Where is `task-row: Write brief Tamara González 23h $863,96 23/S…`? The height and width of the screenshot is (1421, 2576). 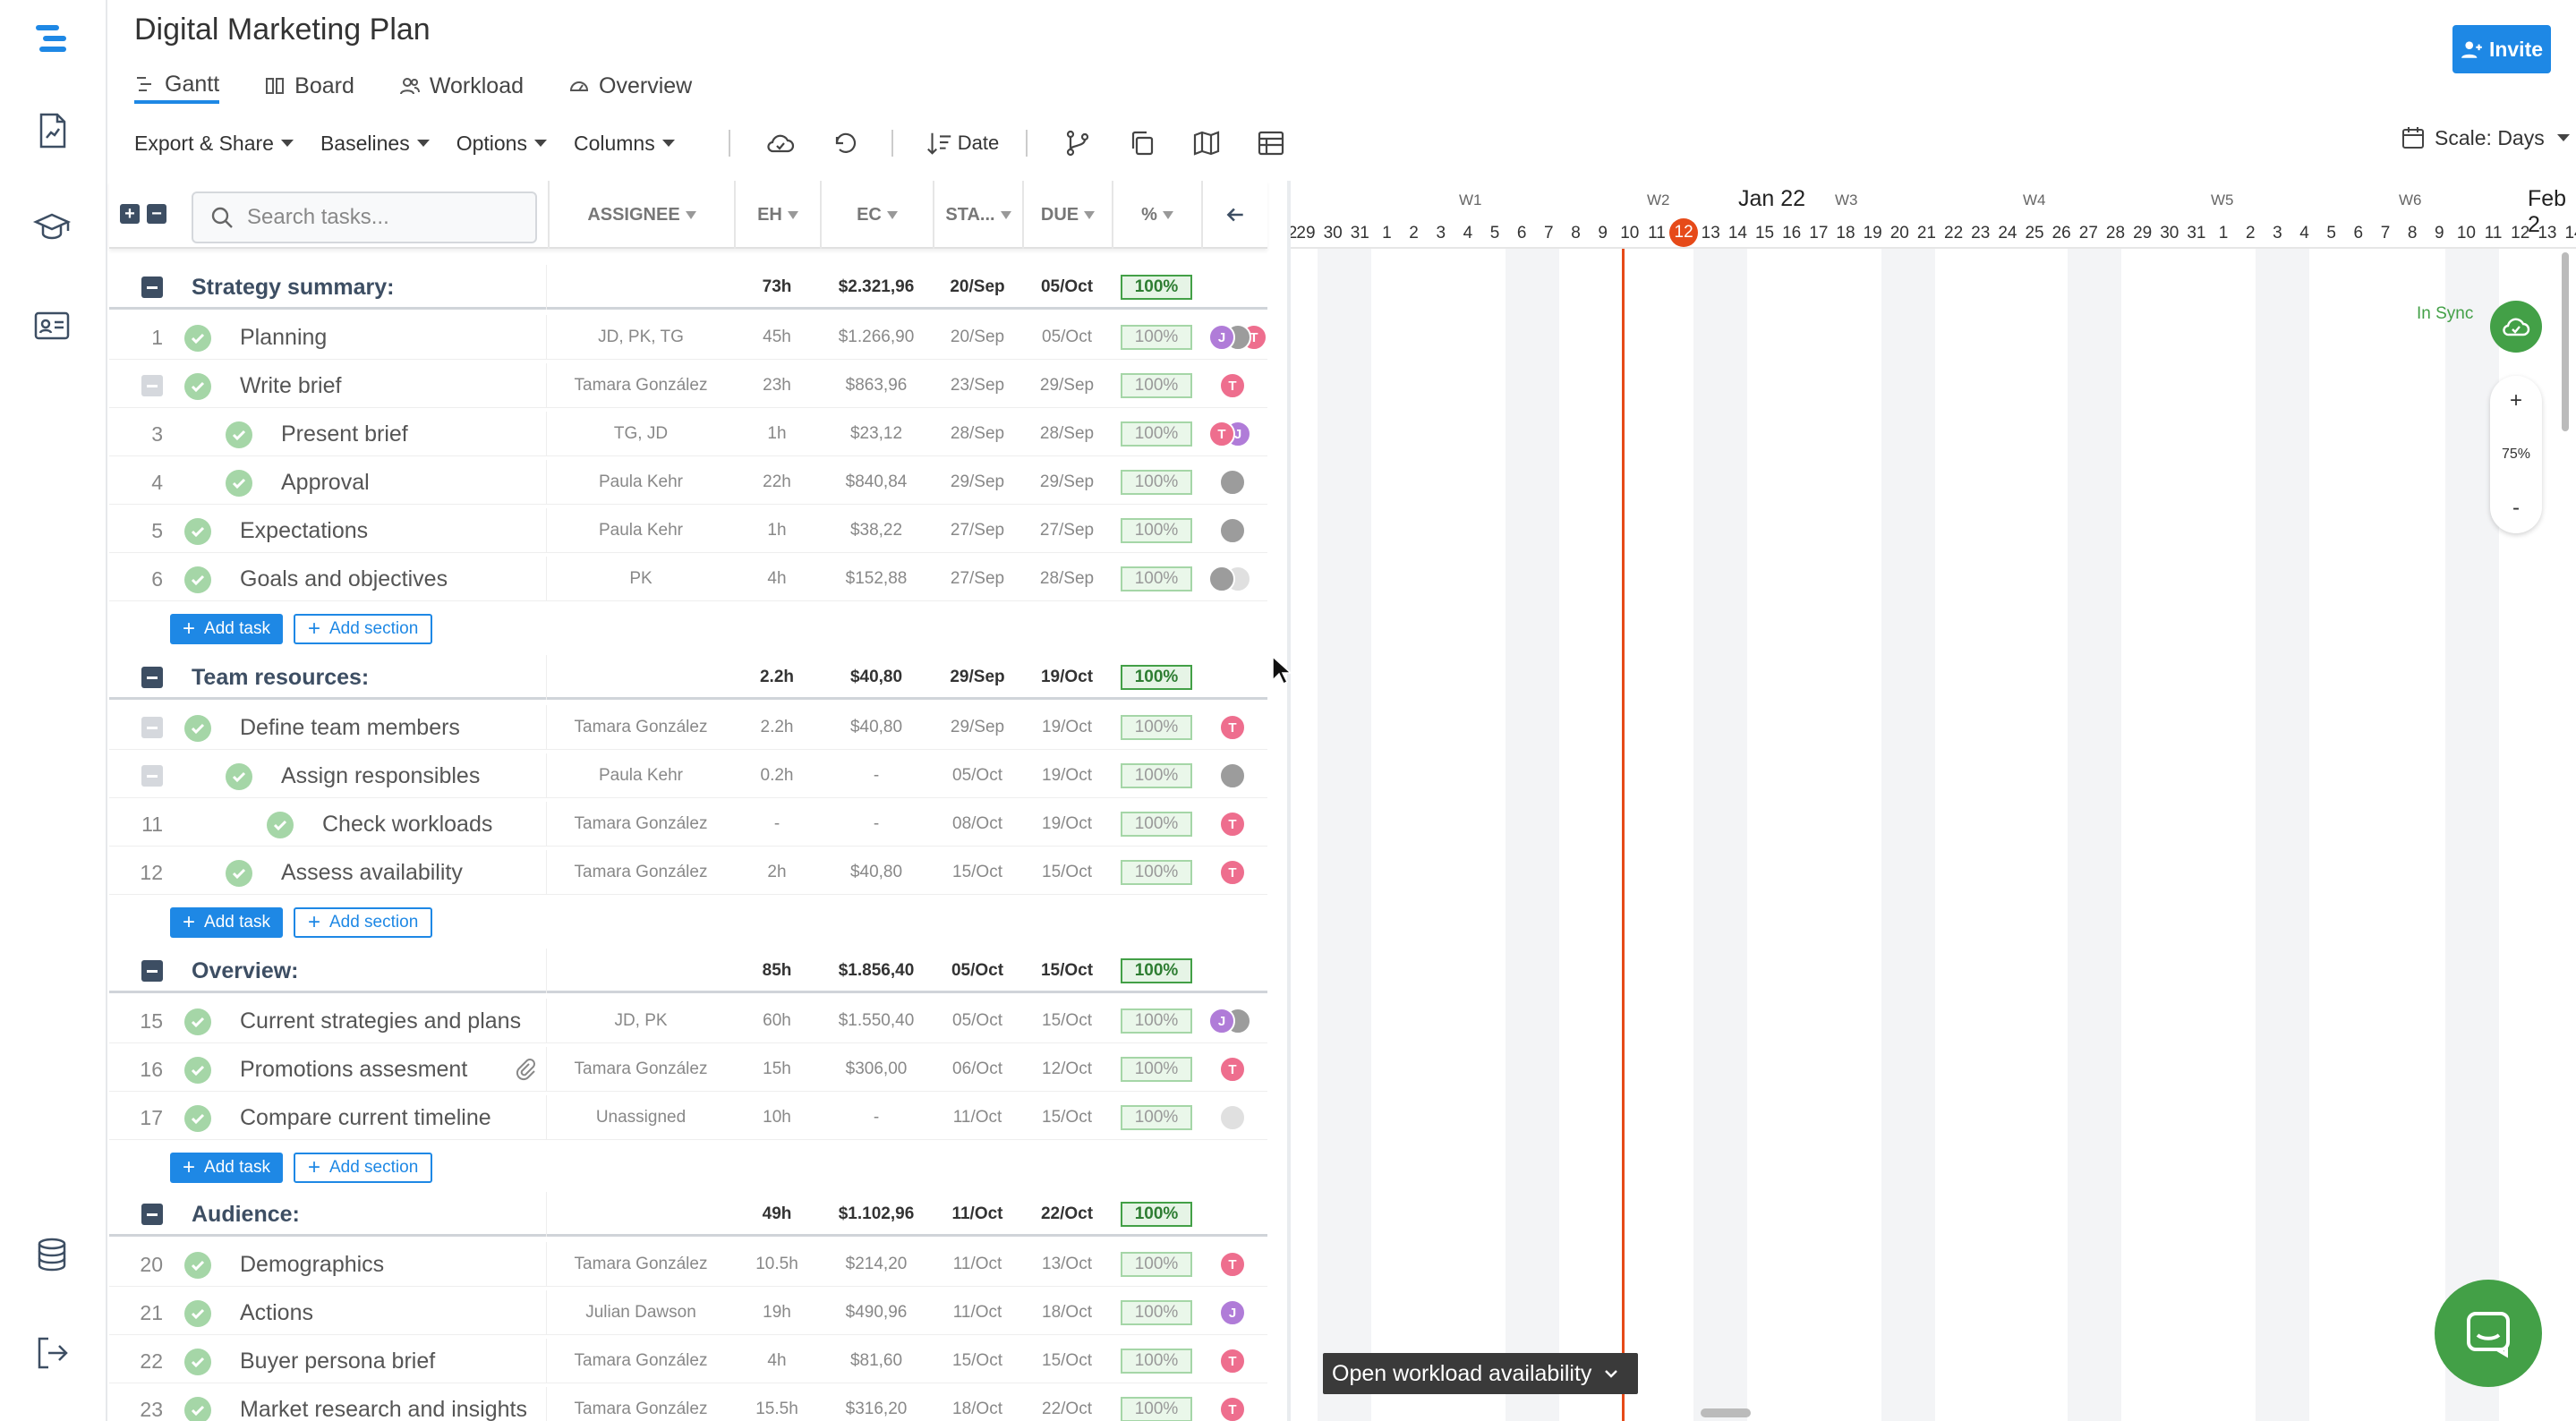 task-row: Write brief Tamara González 23h $863,96 23/S… is located at coordinates (688, 385).